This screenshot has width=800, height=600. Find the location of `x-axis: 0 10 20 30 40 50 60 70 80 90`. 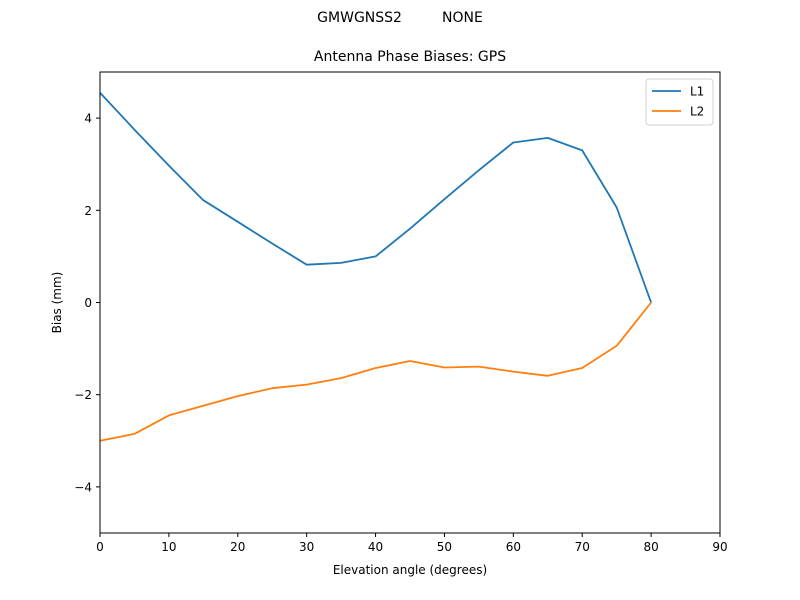

x-axis: 0 10 20 30 40 50 60 70 80 90 is located at coordinates (412, 543).